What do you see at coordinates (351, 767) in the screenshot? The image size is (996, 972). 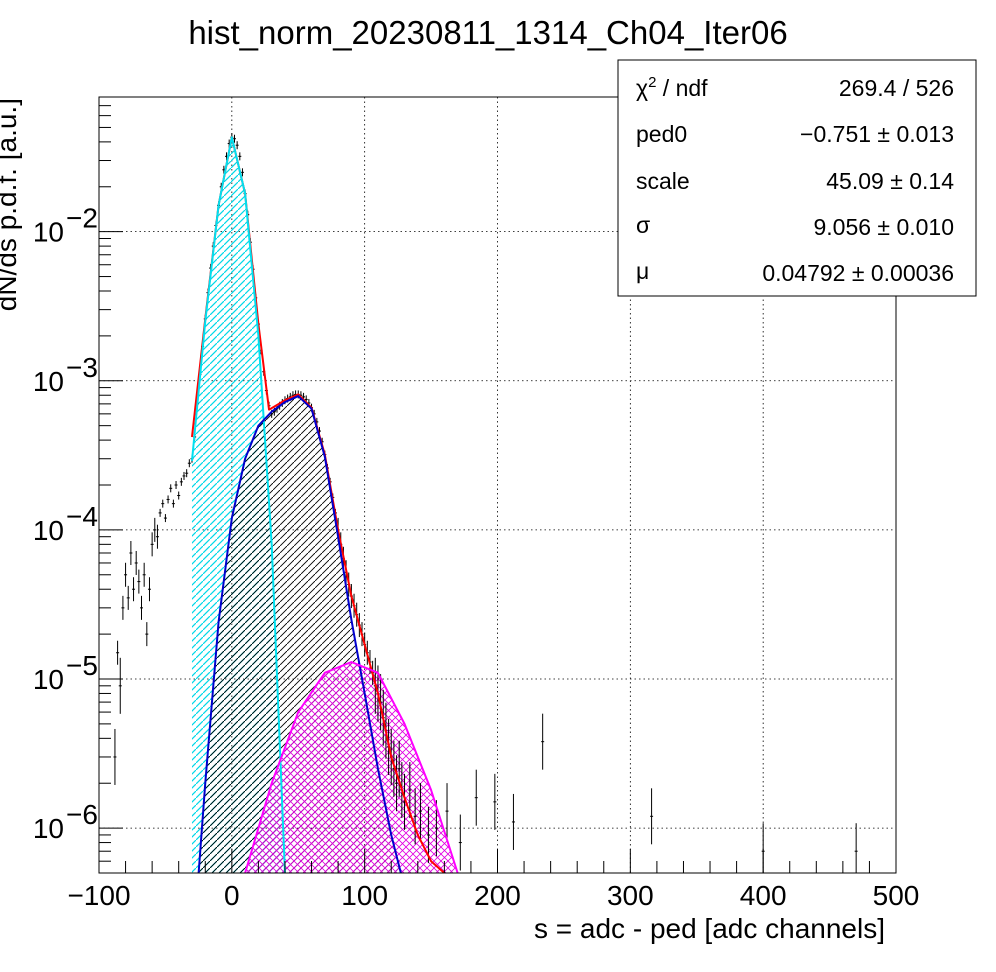 I see `two-pe-curve` at bounding box center [351, 767].